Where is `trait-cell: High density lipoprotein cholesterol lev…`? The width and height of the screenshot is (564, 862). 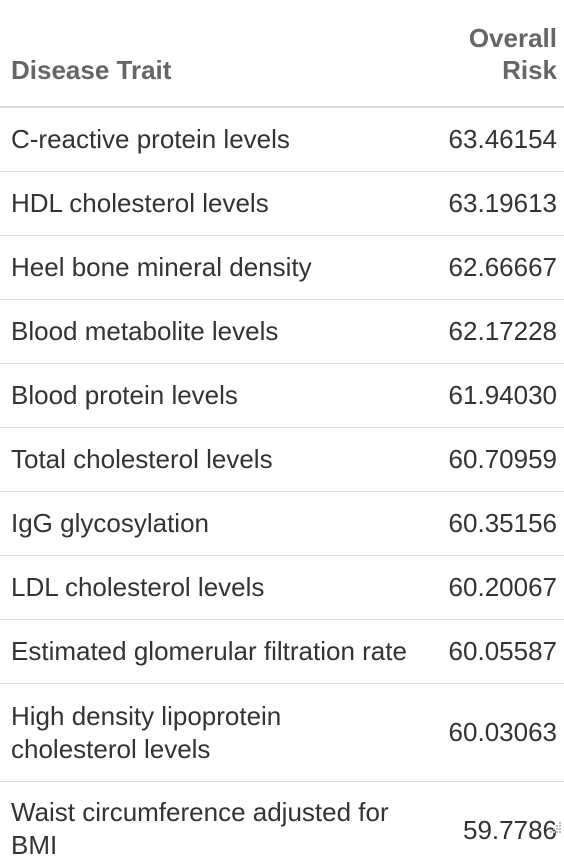 trait-cell: High density lipoprotein cholesterol lev… is located at coordinates (224, 733).